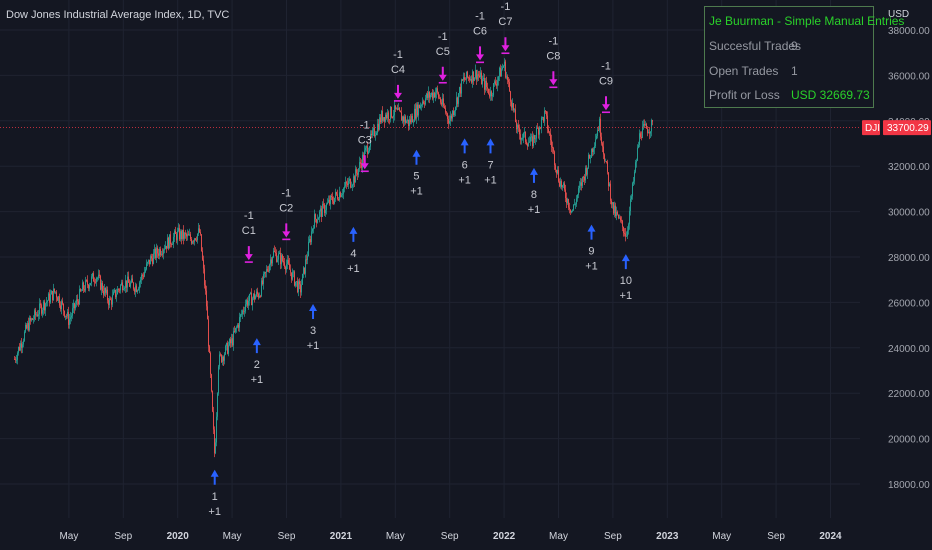 The image size is (932, 550). Describe the element at coordinates (313, 328) in the screenshot. I see `buy-signal: 3+1` at that location.